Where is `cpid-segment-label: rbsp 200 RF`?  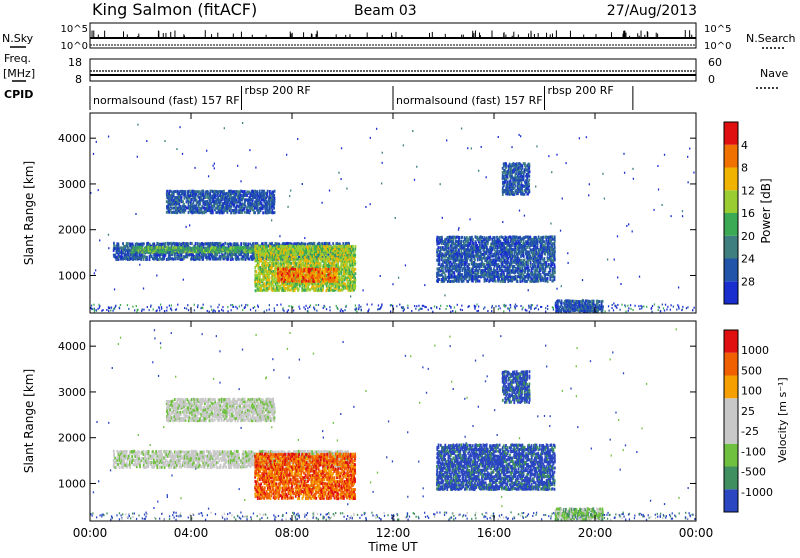 cpid-segment-label: rbsp 200 RF is located at coordinates (278, 90).